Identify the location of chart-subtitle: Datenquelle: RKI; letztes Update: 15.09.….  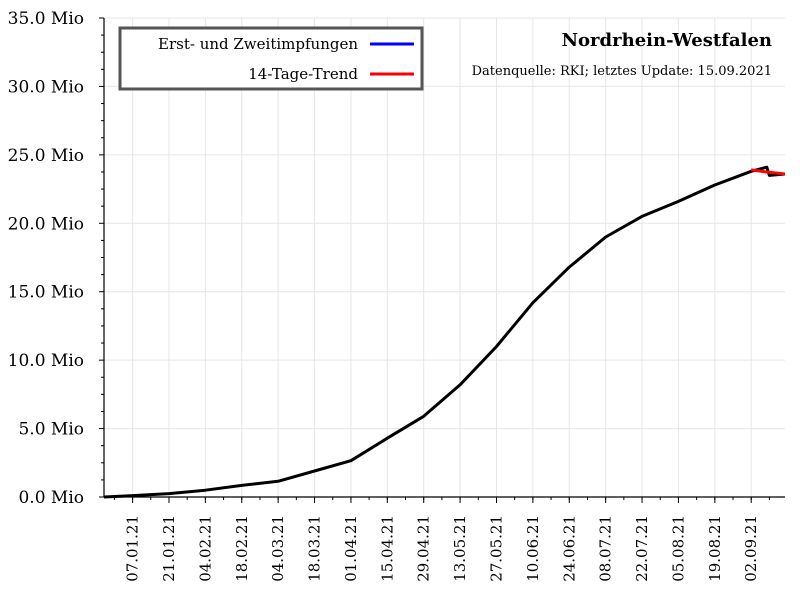
(622, 71).